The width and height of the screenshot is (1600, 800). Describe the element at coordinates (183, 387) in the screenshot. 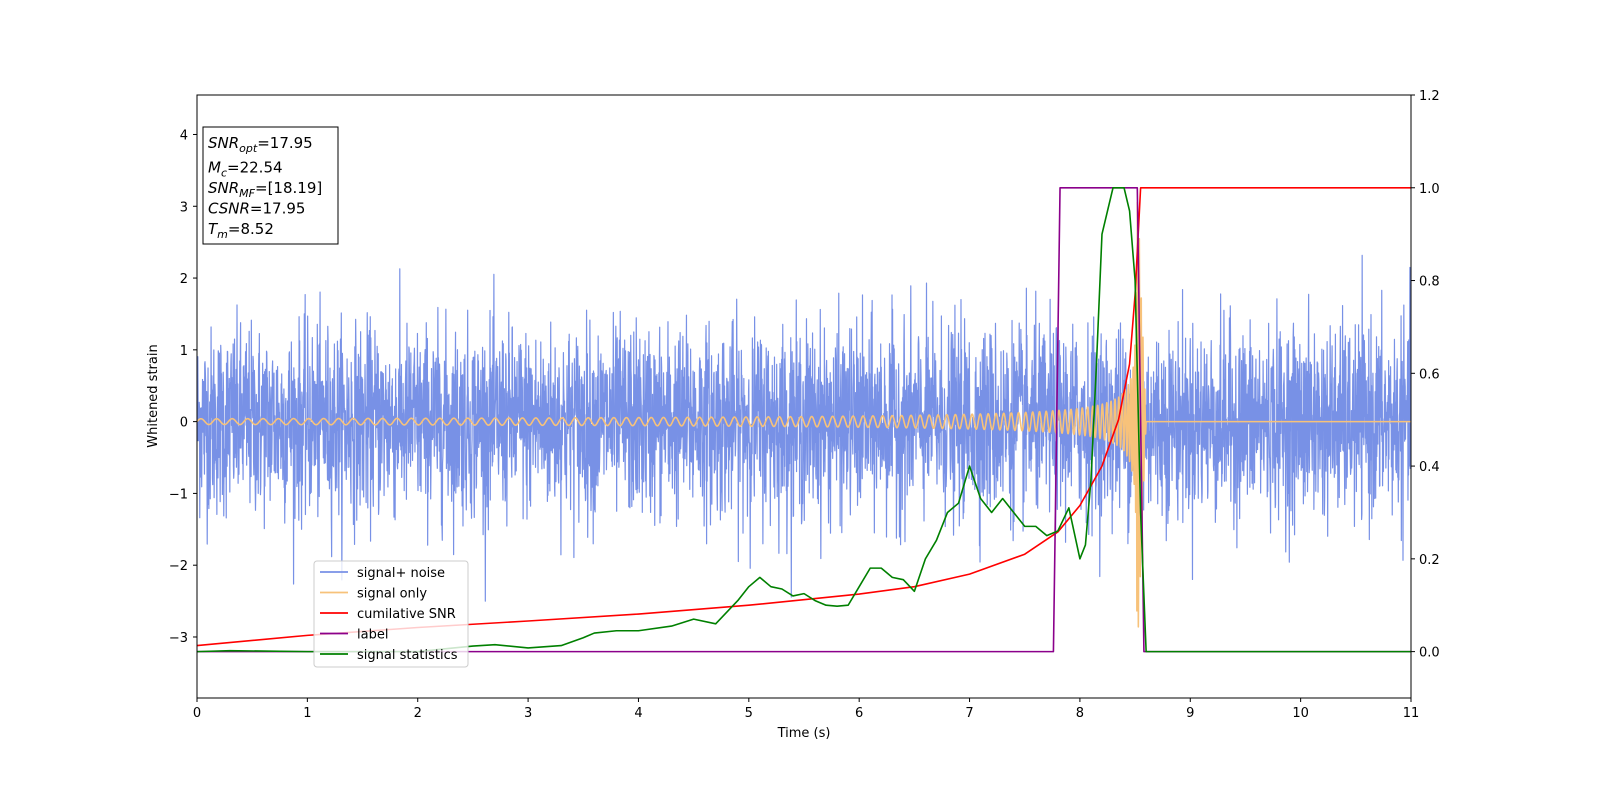

I see `y-axis-left: −3 −2 −1 0 1 2 3 4` at that location.